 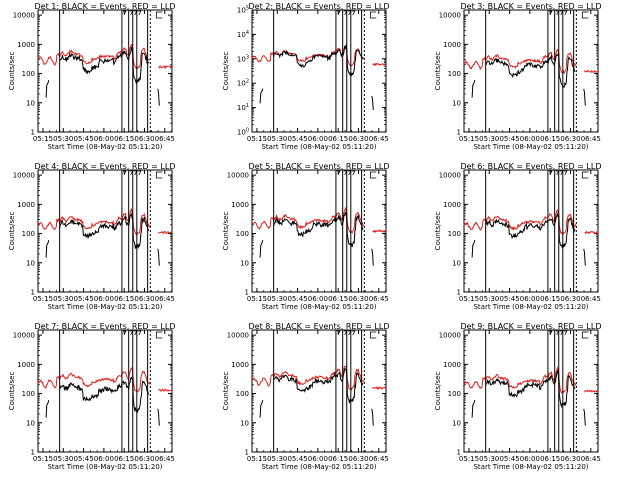 What do you see at coordinates (319, 166) in the screenshot?
I see `chart-title: Det 5: BLACK = Events, RED = LLD` at bounding box center [319, 166].